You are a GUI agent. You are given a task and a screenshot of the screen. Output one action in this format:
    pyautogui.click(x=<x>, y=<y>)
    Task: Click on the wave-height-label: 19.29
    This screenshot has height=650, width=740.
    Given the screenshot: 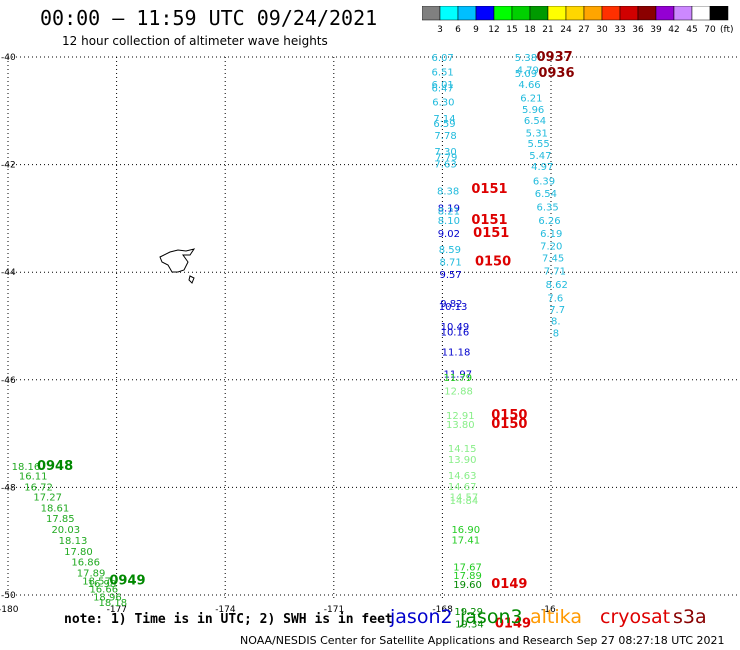 What is the action you would take?
    pyautogui.click(x=468, y=612)
    